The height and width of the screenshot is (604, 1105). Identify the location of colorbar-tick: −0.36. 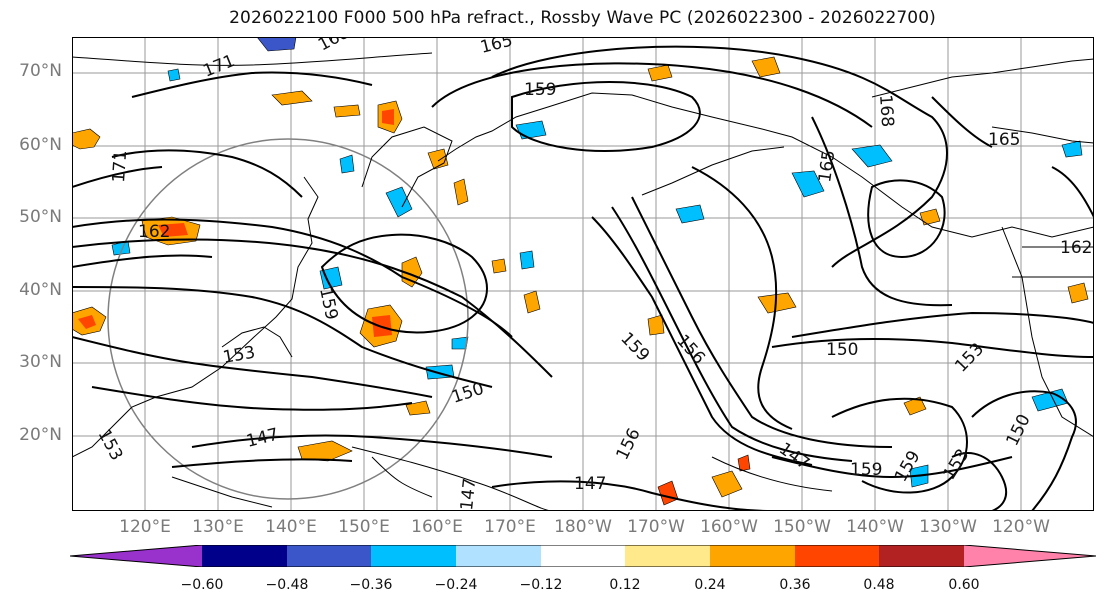
(371, 585).